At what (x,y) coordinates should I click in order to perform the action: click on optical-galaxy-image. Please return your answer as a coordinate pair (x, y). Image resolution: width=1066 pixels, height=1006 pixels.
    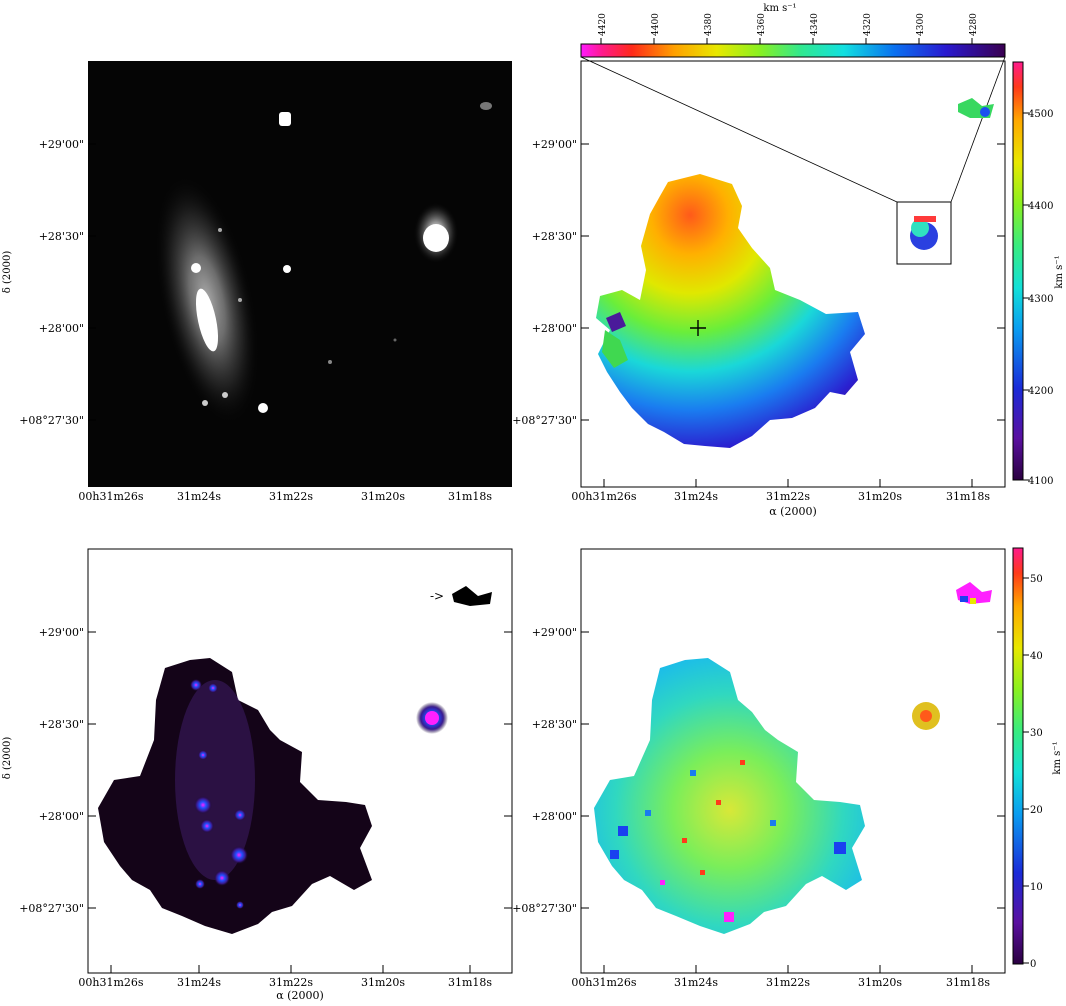
    Looking at the image, I should click on (323, 262).